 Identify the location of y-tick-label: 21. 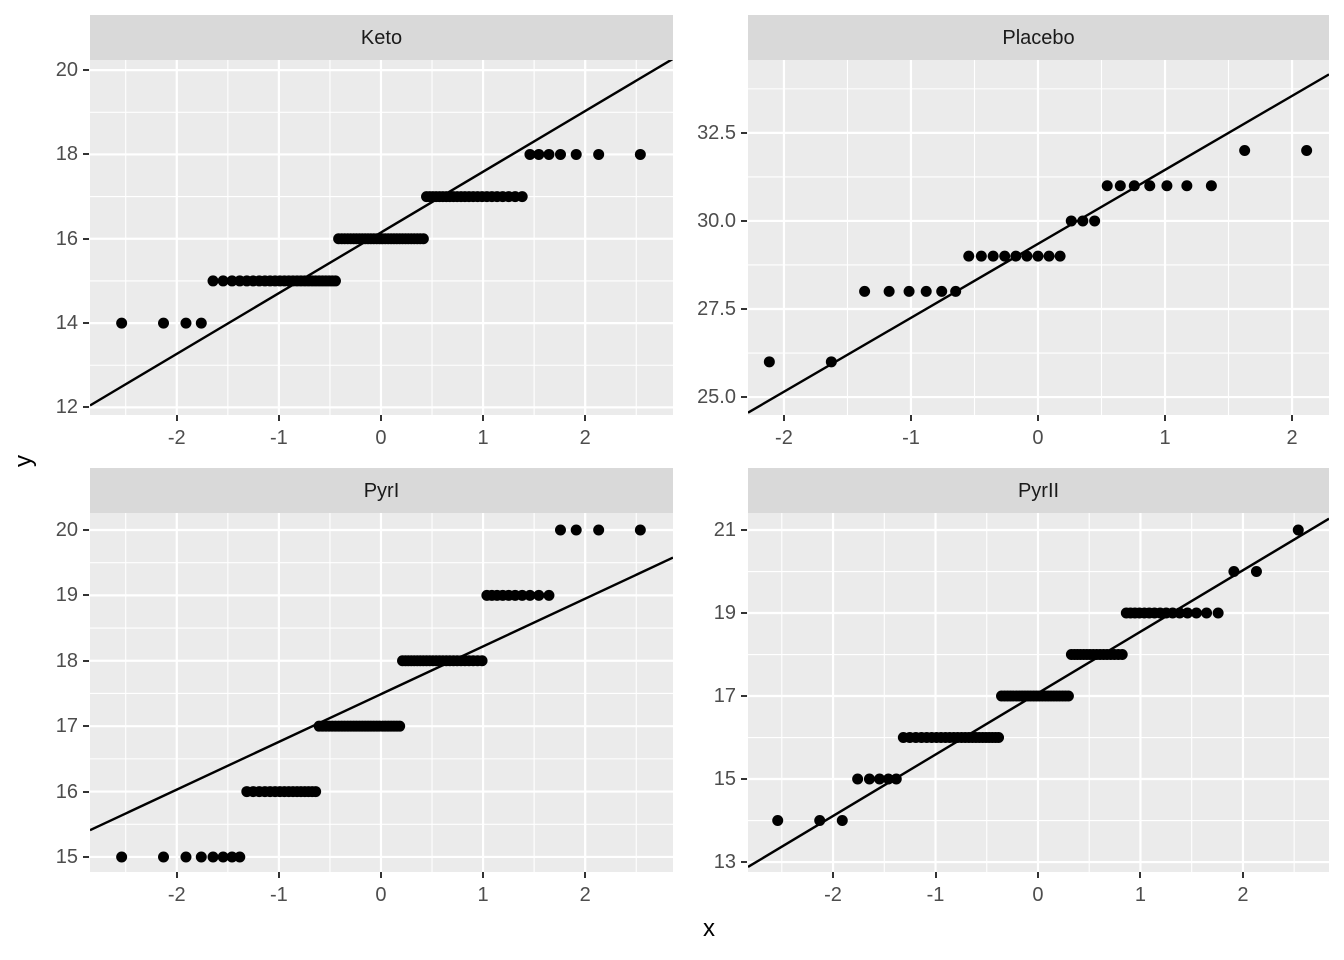
(724, 530).